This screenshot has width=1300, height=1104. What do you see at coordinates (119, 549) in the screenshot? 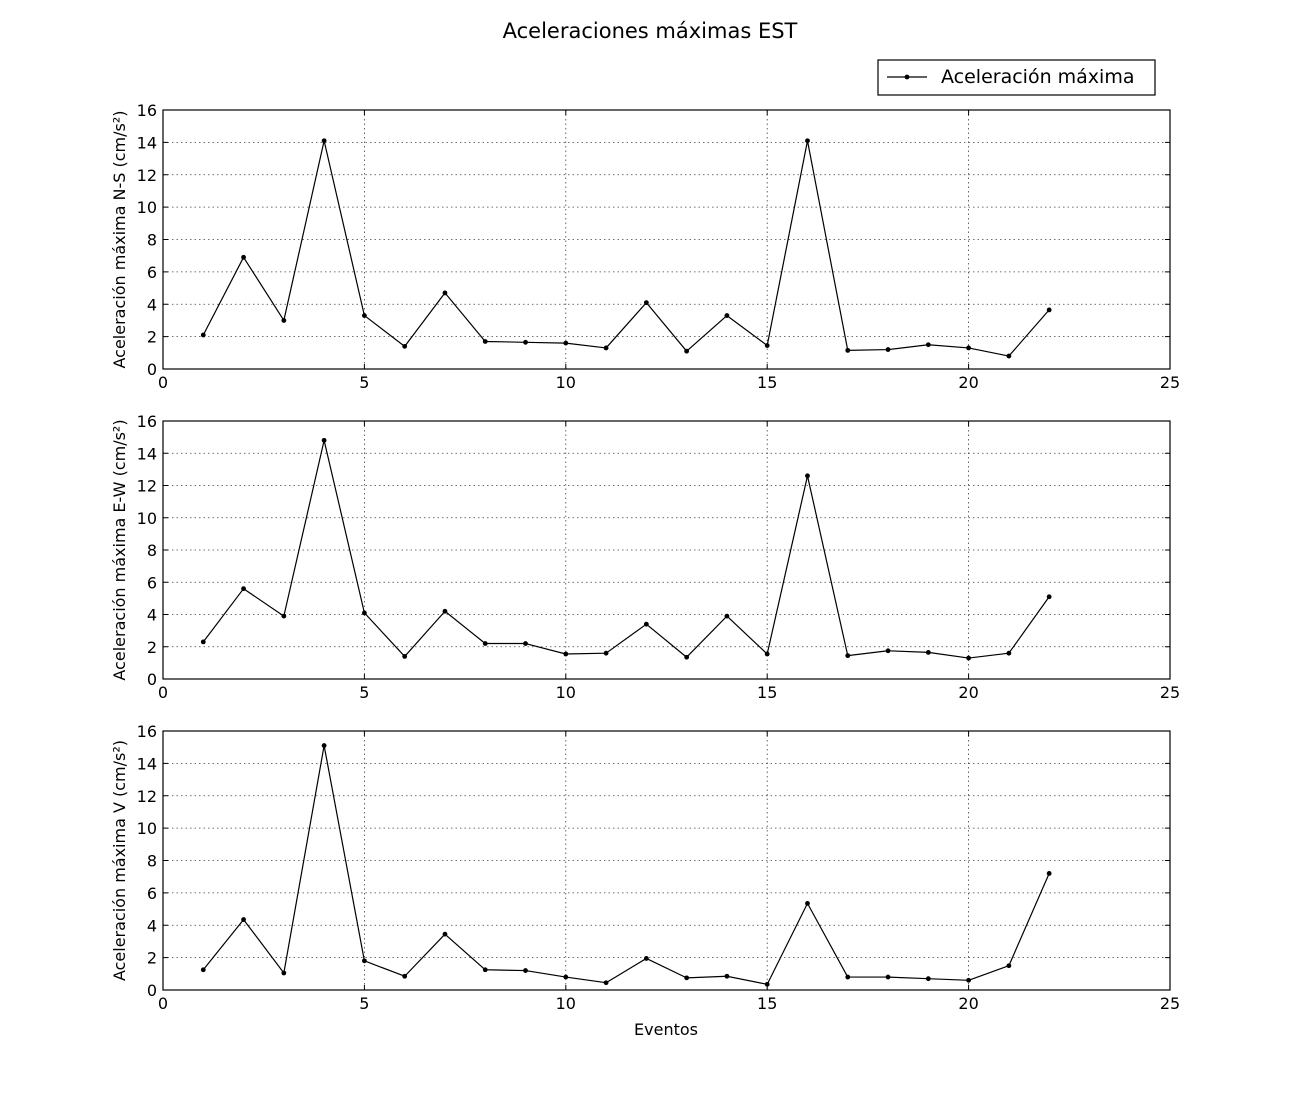
I see `y-axis-label: Aceleración máxima E-W (cm/s²)` at bounding box center [119, 549].